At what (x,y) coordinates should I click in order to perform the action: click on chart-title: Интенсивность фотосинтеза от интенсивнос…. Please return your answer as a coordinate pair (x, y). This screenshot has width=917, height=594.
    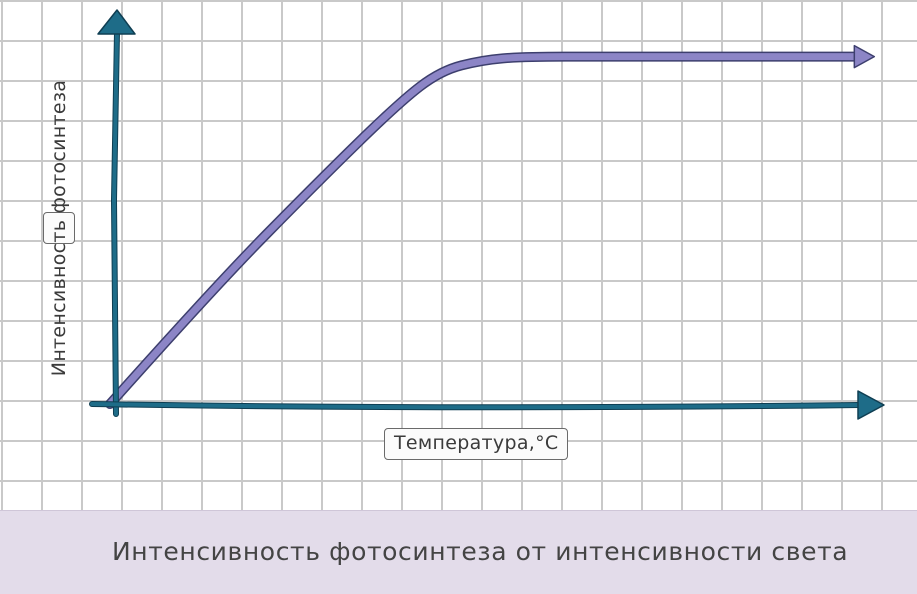
    Looking at the image, I should click on (480, 551).